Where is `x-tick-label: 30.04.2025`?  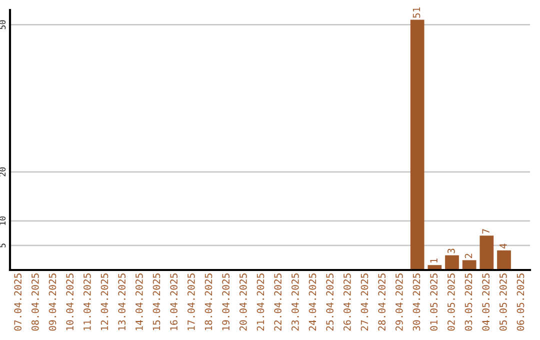 x-tick-label: 30.04.2025 is located at coordinates (416, 302).